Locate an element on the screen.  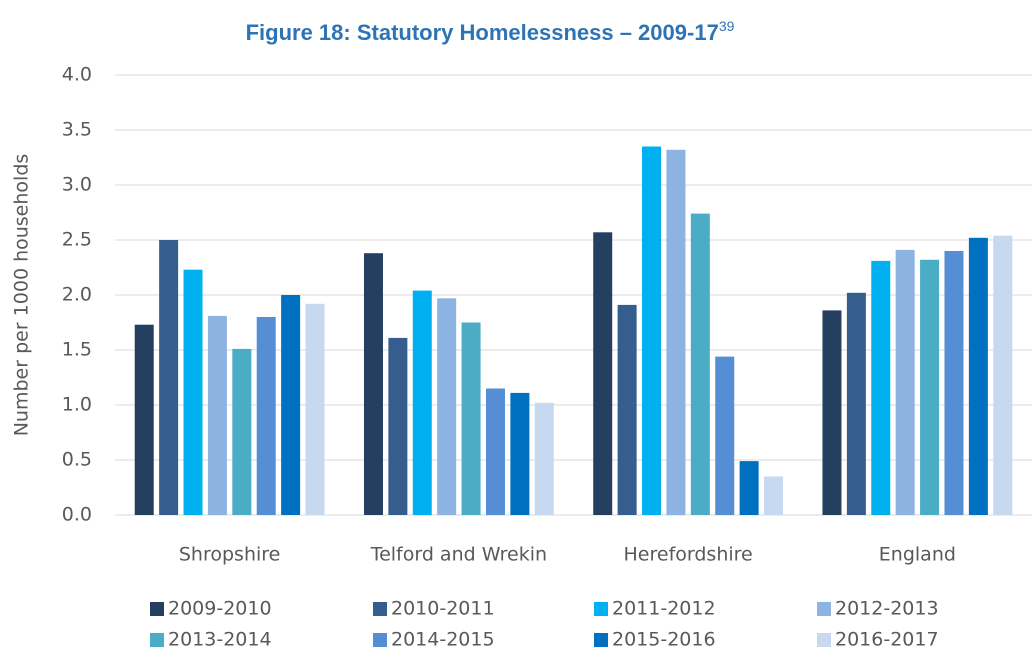
x-tick-label: Herefordshire is located at coordinates (688, 555).